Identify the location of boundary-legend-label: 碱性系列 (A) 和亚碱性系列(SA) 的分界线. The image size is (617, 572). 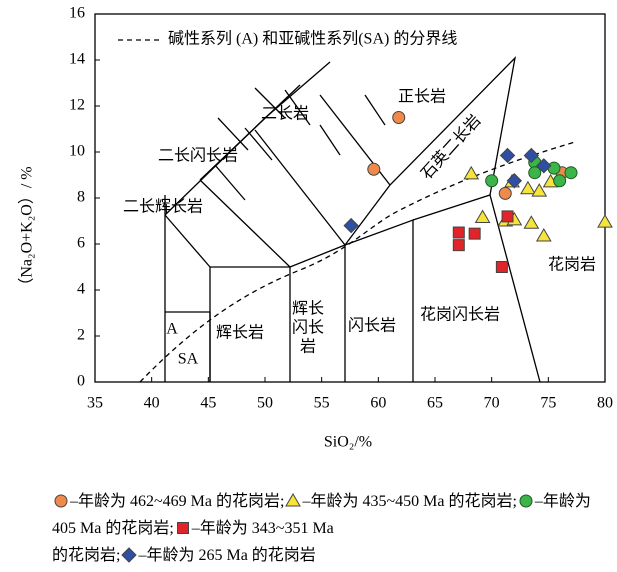
(312, 39).